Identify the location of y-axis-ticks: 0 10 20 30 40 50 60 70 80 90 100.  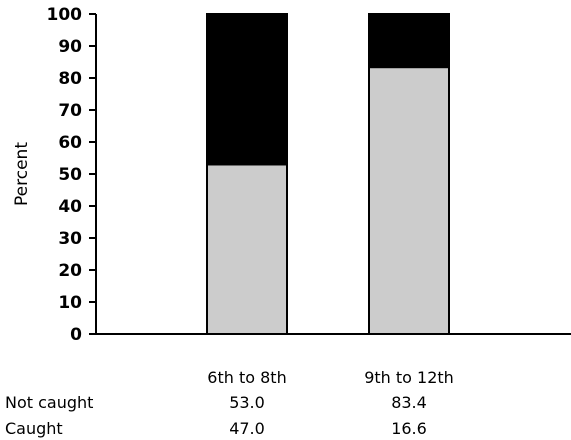
(71, 175).